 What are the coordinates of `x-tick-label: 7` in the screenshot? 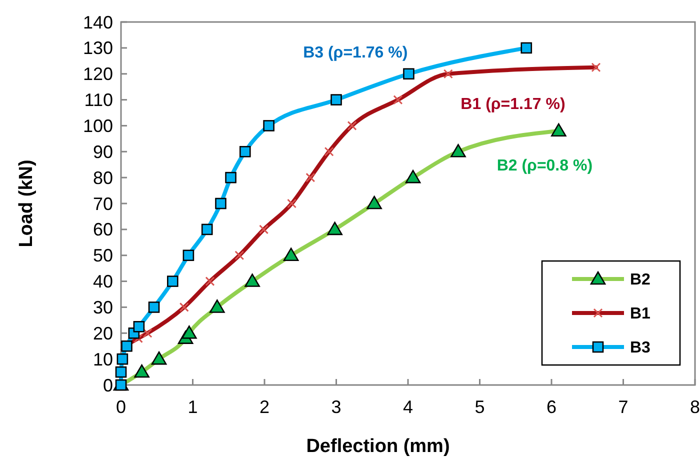 It's located at (623, 407).